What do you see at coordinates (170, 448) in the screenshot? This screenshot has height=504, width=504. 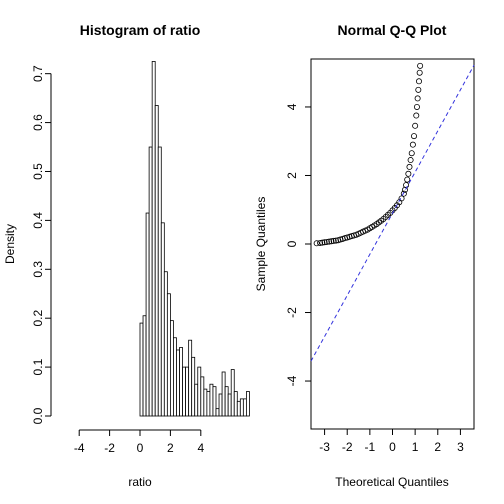 I see `histogram-x-tick-label: 2` at bounding box center [170, 448].